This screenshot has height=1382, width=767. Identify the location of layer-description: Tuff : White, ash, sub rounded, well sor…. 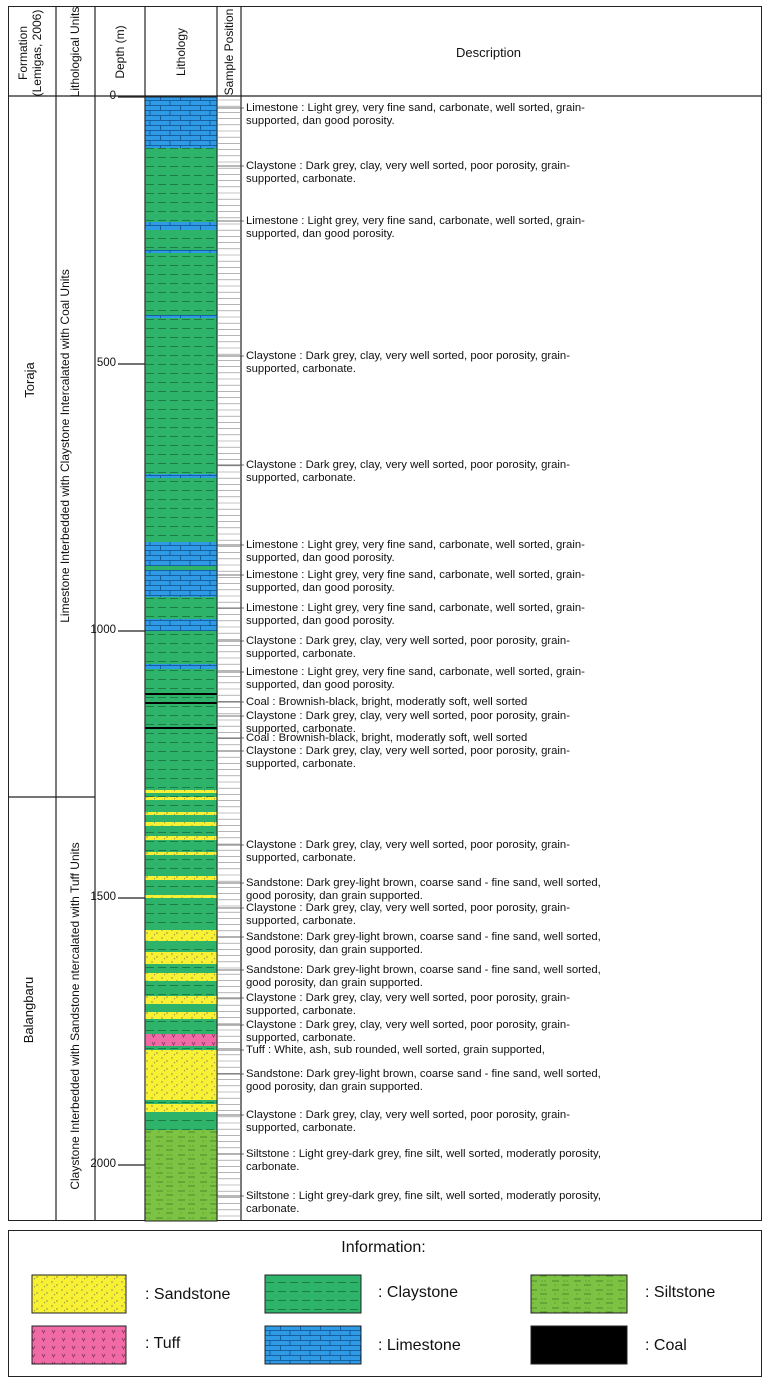
(395, 1050).